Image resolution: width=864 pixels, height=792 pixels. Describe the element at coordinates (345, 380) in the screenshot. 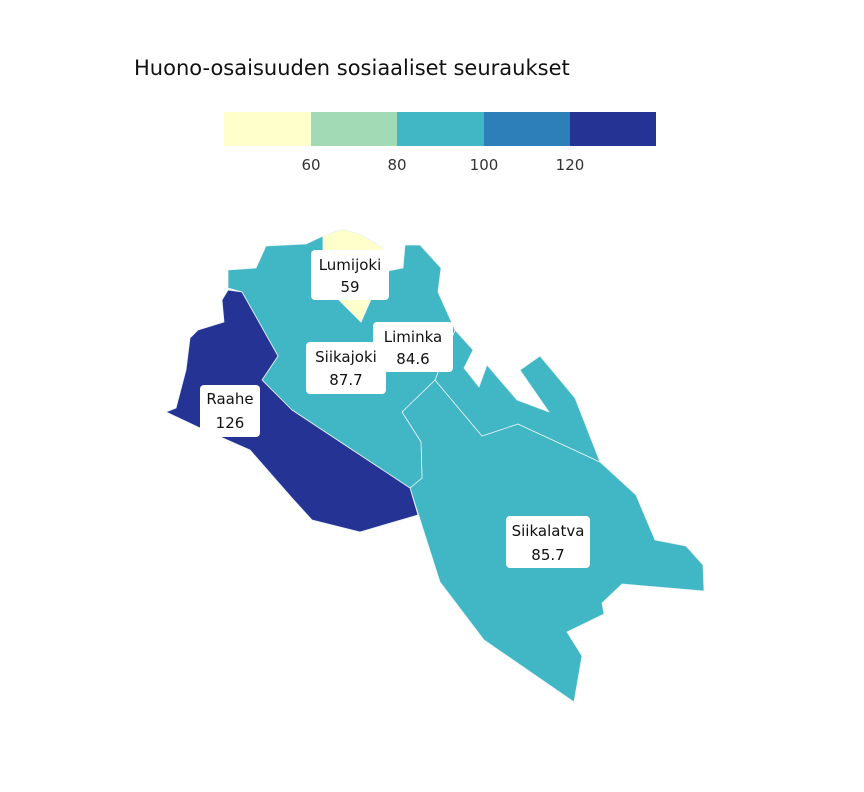

I see `label-value-siikajoki: 87.7` at that location.